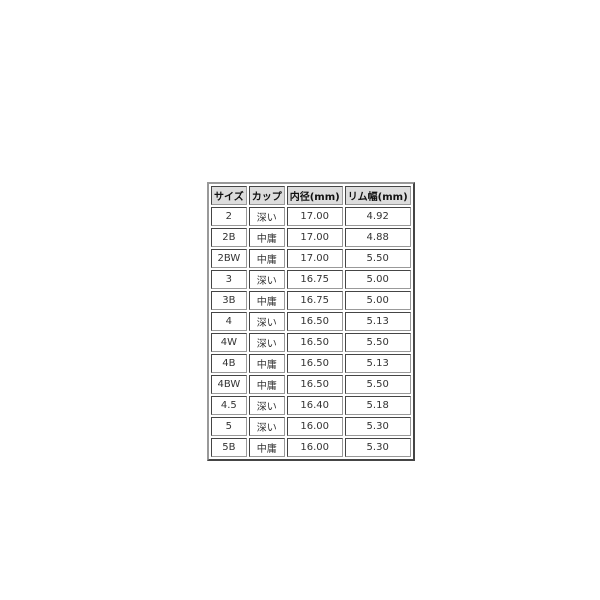 The height and width of the screenshot is (600, 600). Describe the element at coordinates (229, 342) in the screenshot. I see `cell-size: 4W` at that location.